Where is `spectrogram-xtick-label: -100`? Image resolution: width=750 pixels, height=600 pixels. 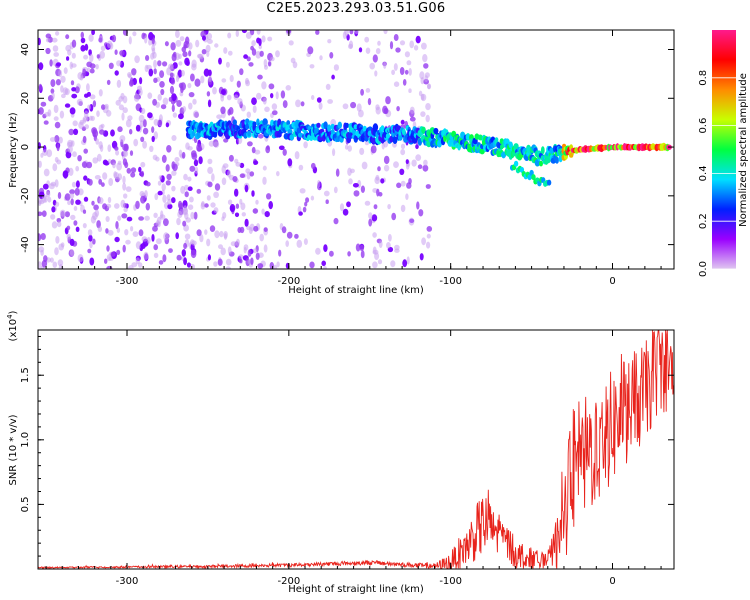
spectrogram-xtick-label: -100 is located at coordinates (450, 281).